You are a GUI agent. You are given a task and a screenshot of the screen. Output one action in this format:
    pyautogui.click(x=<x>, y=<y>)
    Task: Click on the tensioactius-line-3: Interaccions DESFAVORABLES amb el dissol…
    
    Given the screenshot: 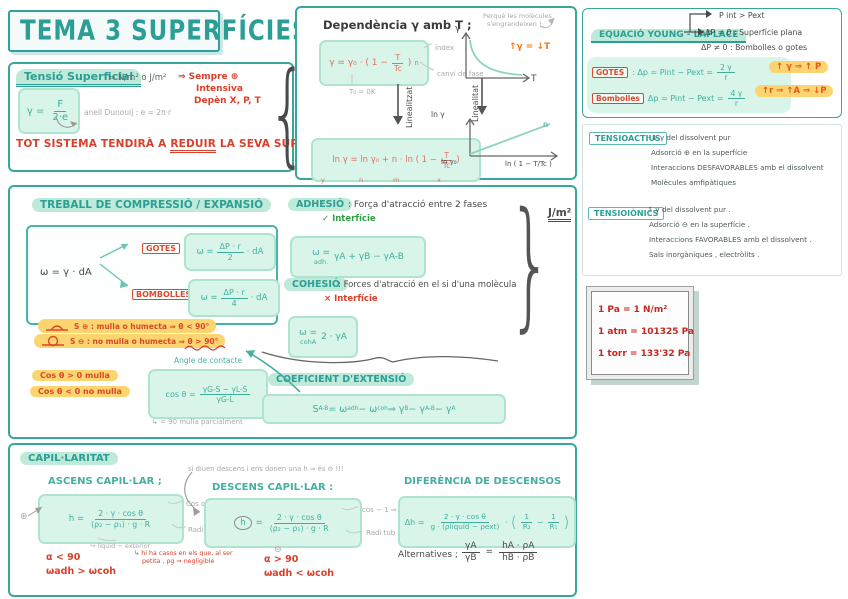 What is the action you would take?
    pyautogui.click(x=737, y=167)
    